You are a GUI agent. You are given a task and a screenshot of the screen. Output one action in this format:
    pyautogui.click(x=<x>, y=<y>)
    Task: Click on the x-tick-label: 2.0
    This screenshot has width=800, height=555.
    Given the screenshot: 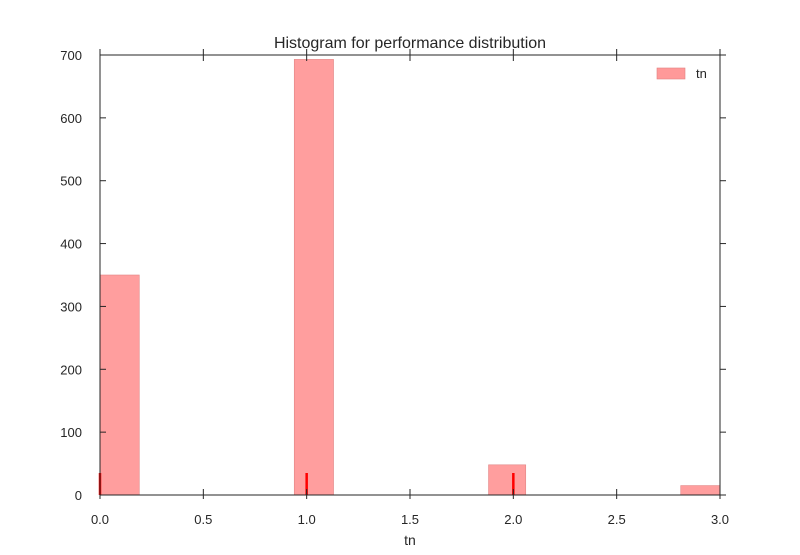 What is the action you would take?
    pyautogui.click(x=513, y=519)
    